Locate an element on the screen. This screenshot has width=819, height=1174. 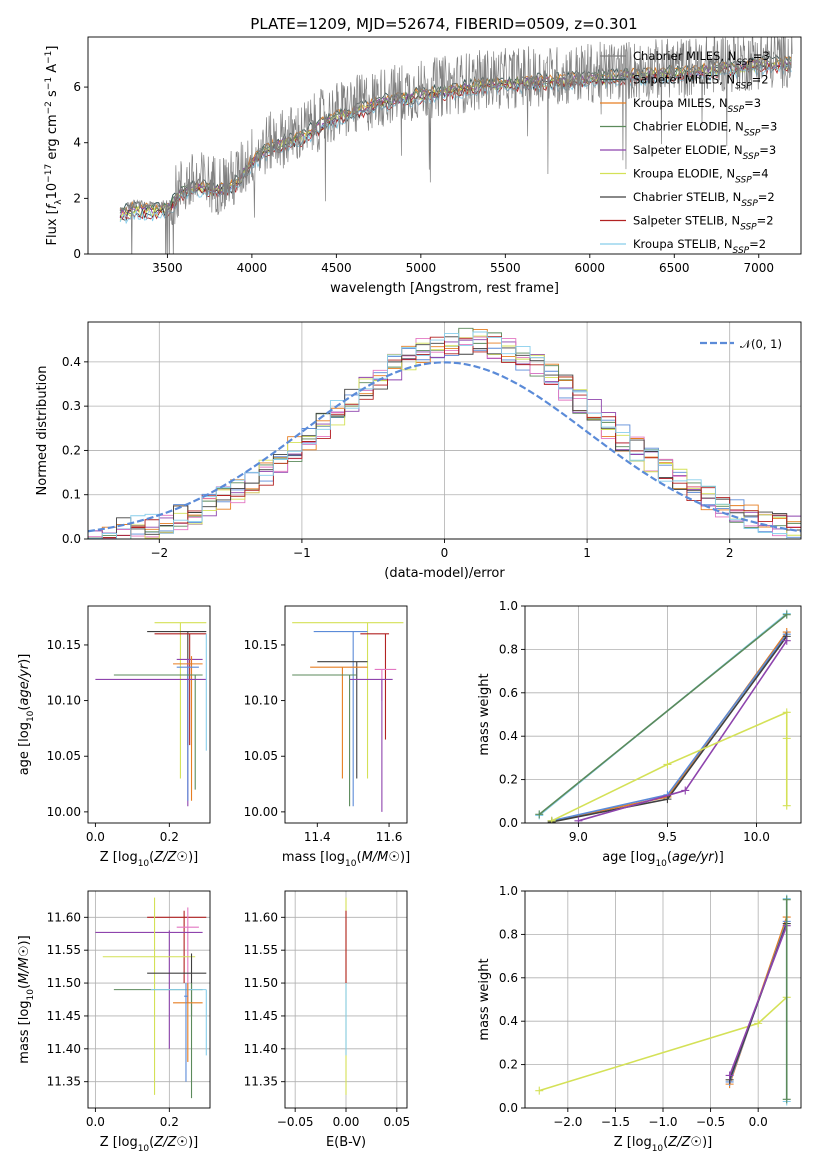
x-tick-label: −1 is located at coordinates (302, 553).